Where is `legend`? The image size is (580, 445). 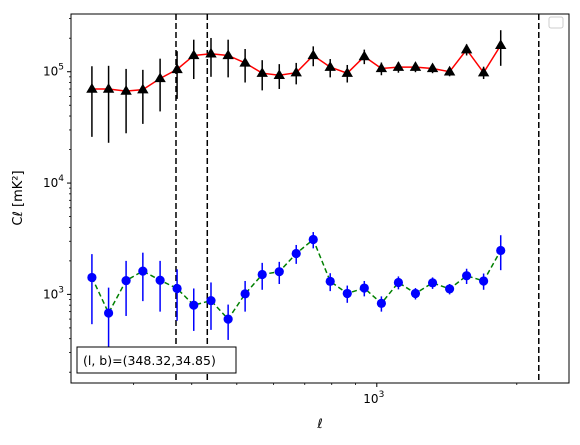 legend is located at coordinates (556, 22).